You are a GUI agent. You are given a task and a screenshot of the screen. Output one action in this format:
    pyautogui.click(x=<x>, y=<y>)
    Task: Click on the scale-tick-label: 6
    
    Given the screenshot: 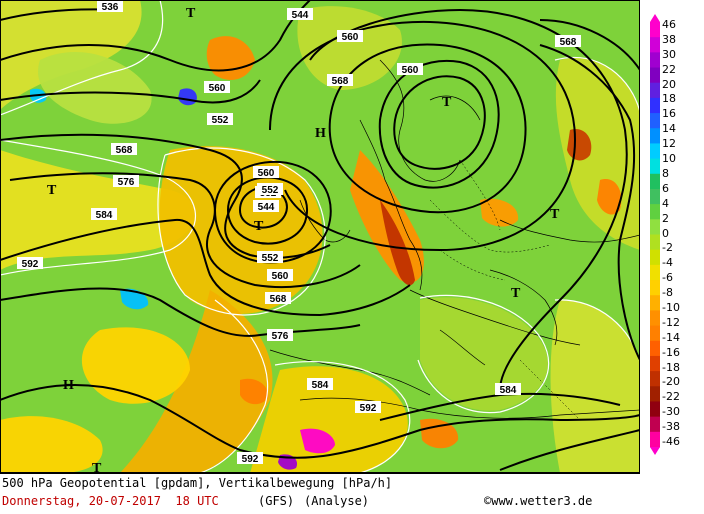 What is the action you would take?
    pyautogui.click(x=665, y=188)
    